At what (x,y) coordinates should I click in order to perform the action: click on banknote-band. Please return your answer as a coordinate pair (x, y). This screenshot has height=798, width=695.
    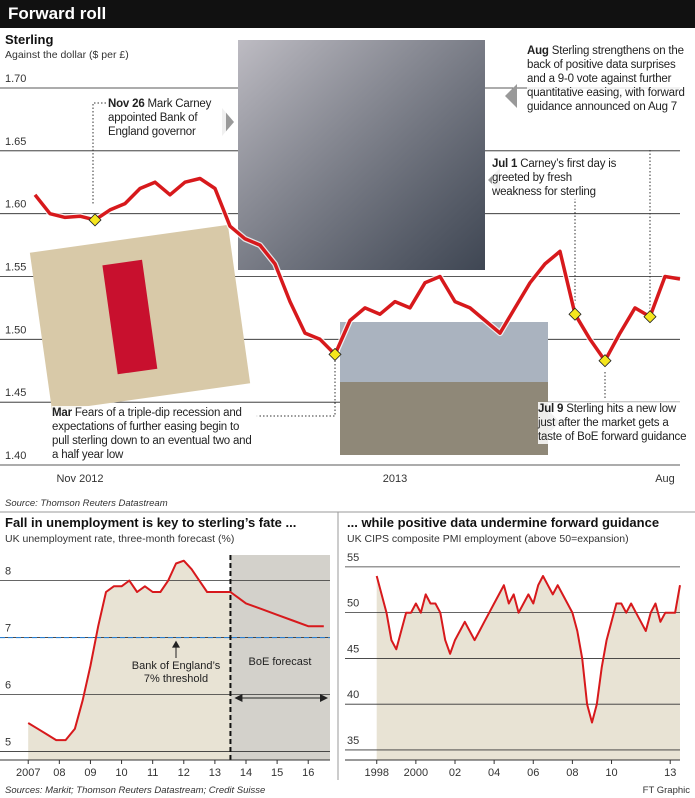
    Looking at the image, I should click on (130, 317).